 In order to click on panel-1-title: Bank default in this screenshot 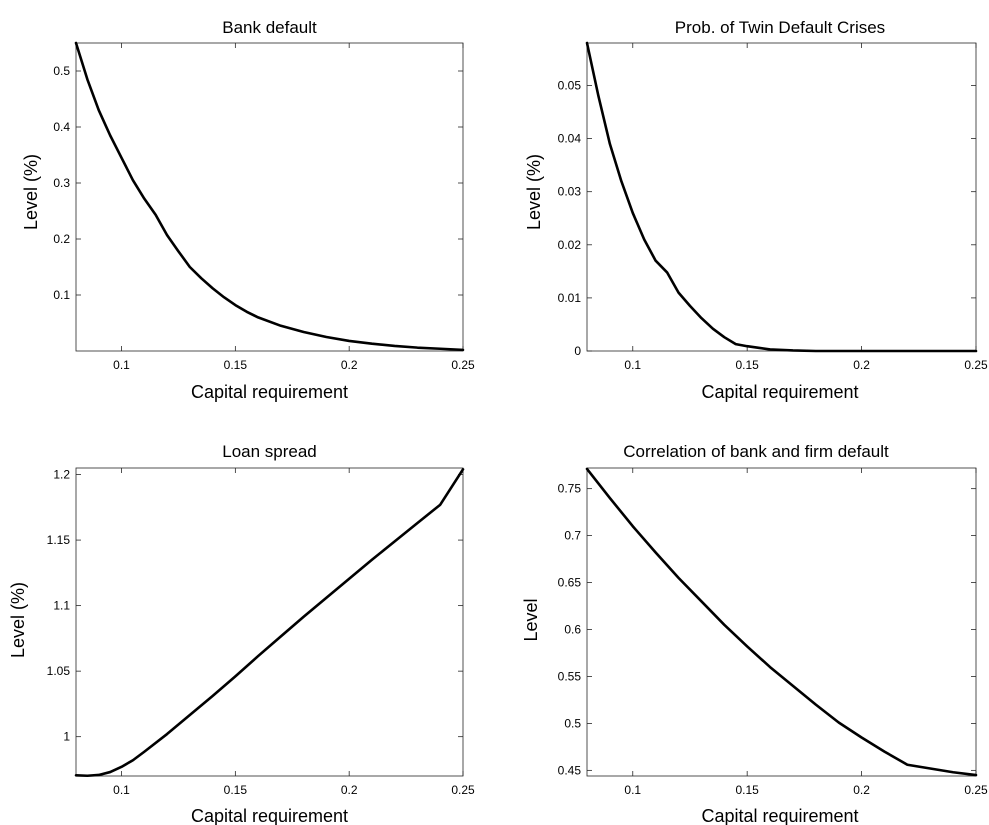, I will do `click(269, 27)`.